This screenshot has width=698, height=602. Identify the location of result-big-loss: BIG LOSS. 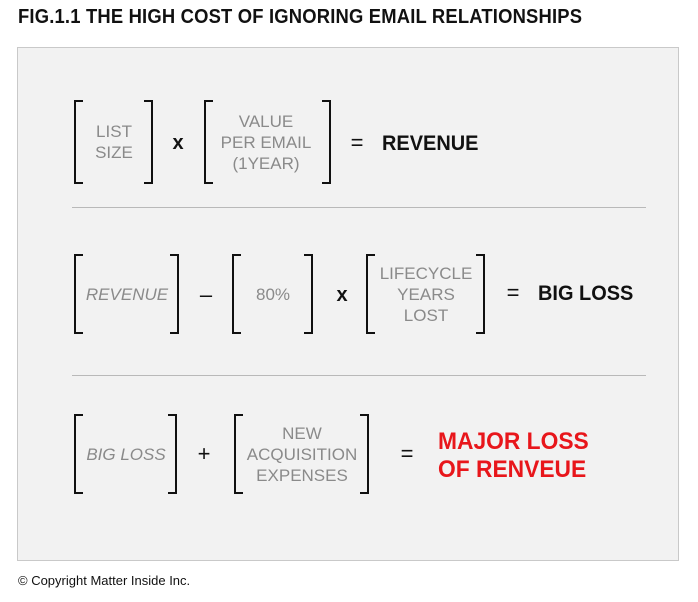
(586, 293).